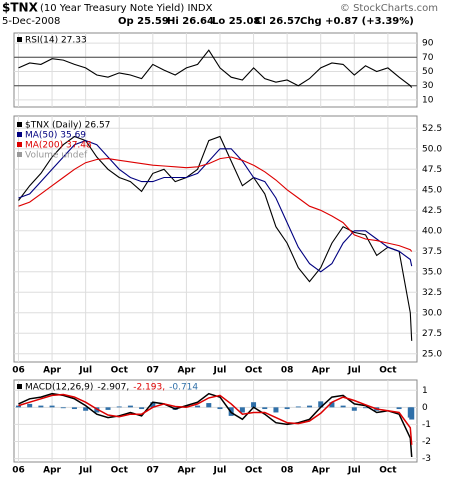 Image resolution: width=454 pixels, height=482 pixels. What do you see at coordinates (432, 354) in the screenshot?
I see `y-tick-label: 25.0` at bounding box center [432, 354].